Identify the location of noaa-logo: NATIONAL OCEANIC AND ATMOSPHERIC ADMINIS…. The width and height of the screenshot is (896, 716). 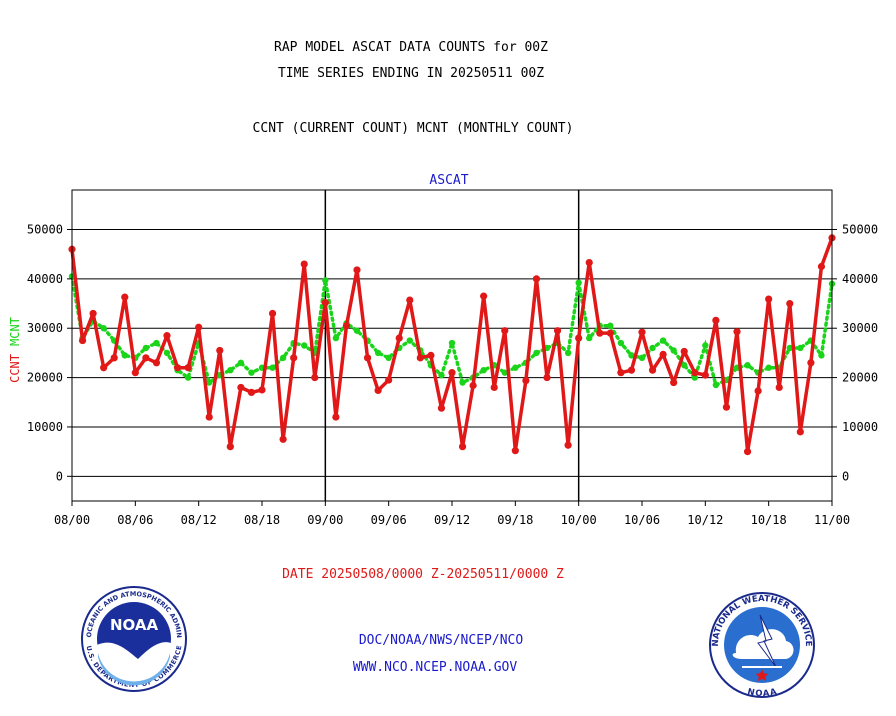
(134, 639).